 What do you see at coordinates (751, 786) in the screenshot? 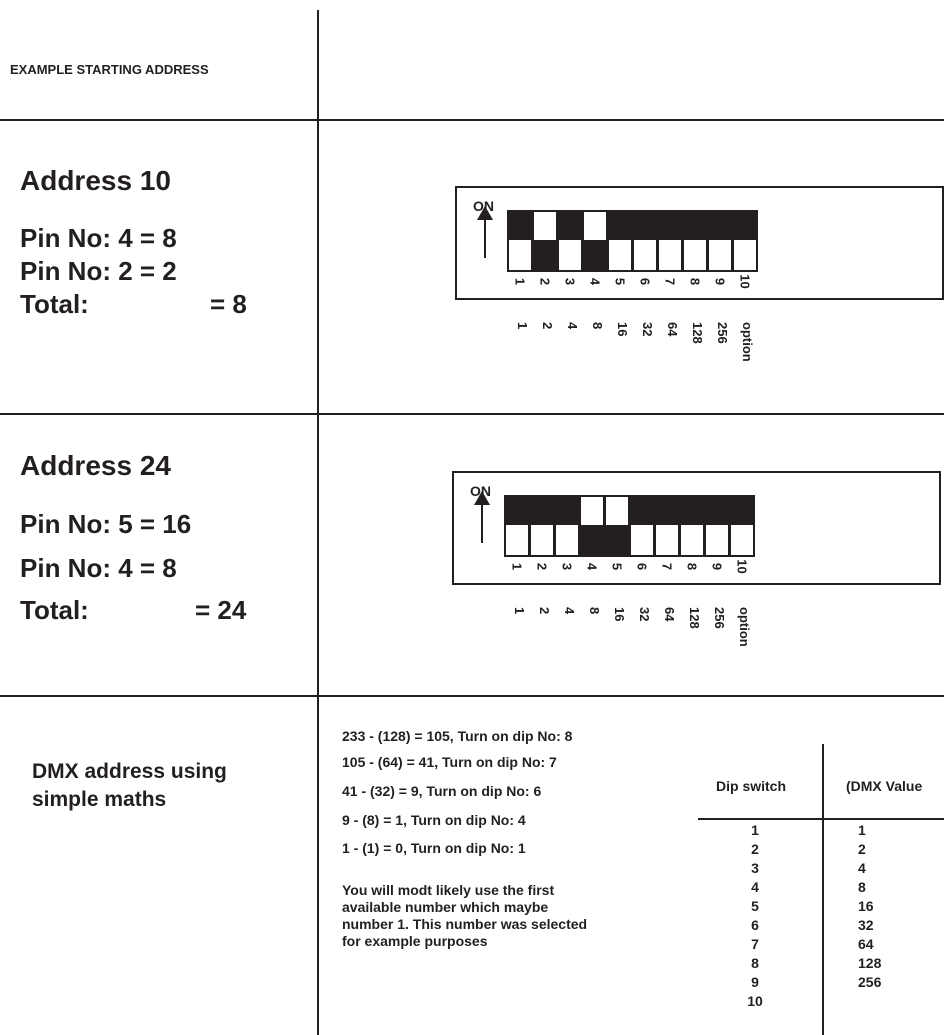
I see `table-header-dip: Dip switch` at bounding box center [751, 786].